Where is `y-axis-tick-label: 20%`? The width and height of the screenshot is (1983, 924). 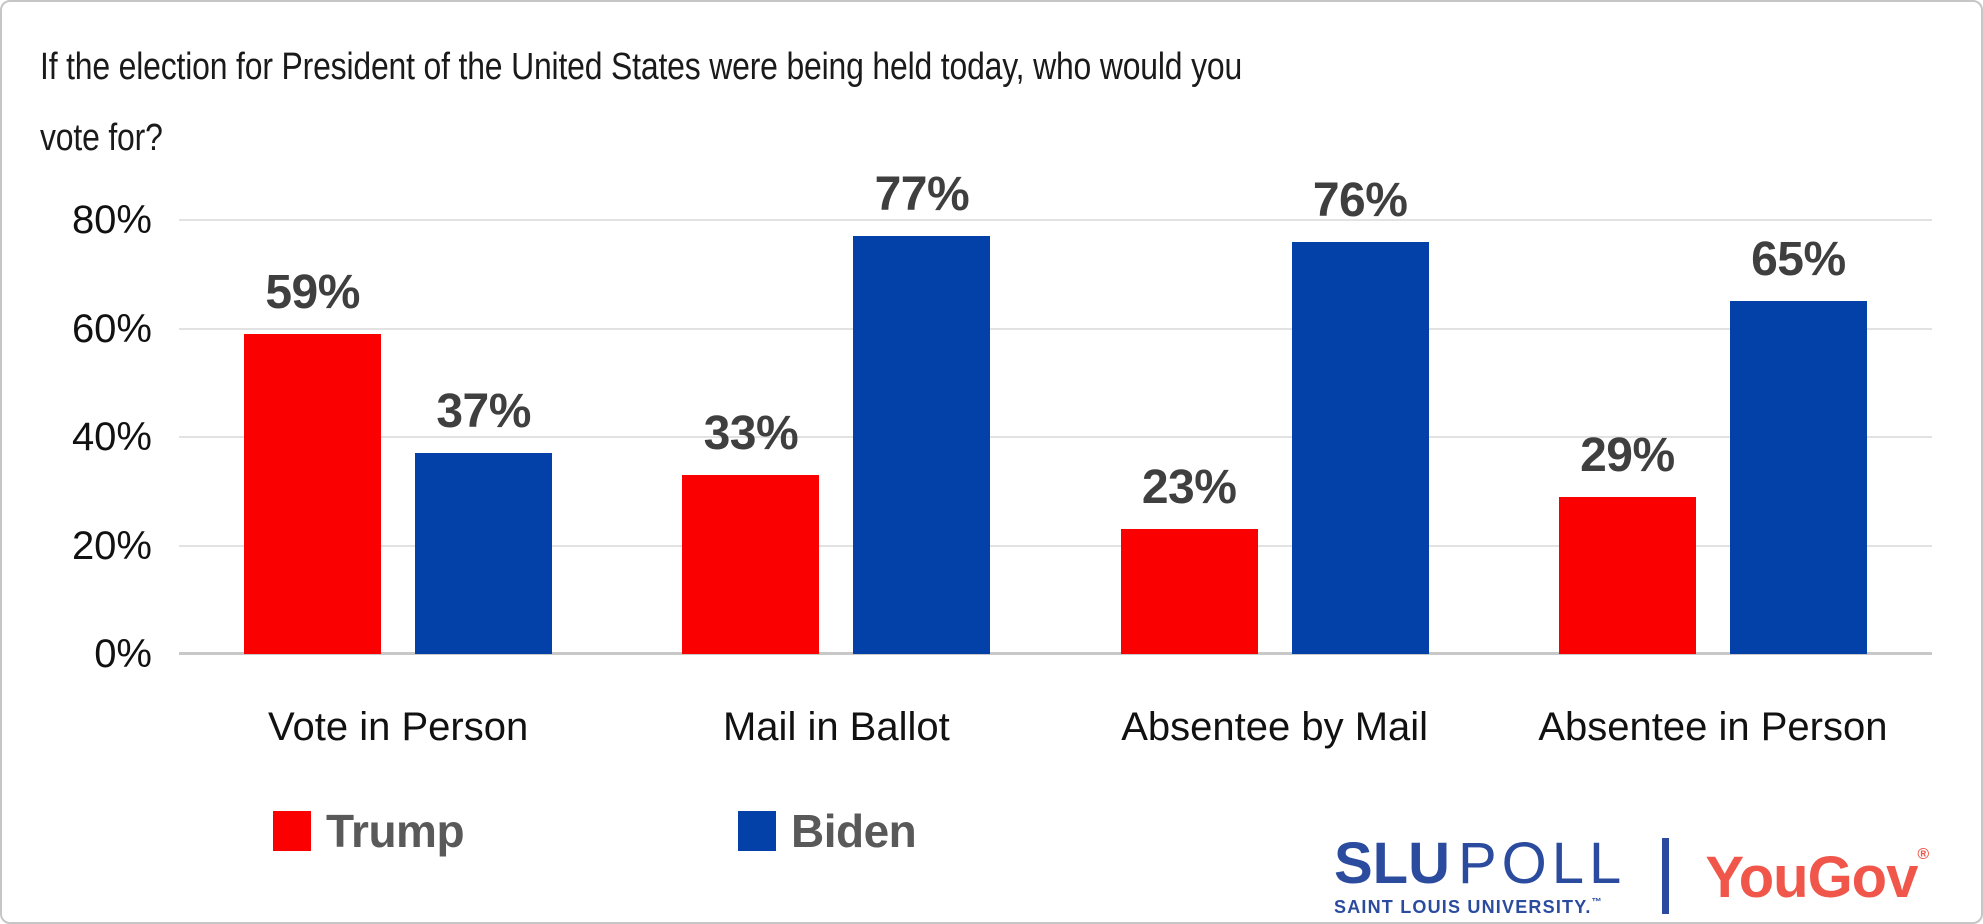 y-axis-tick-label: 20% is located at coordinates (111, 545).